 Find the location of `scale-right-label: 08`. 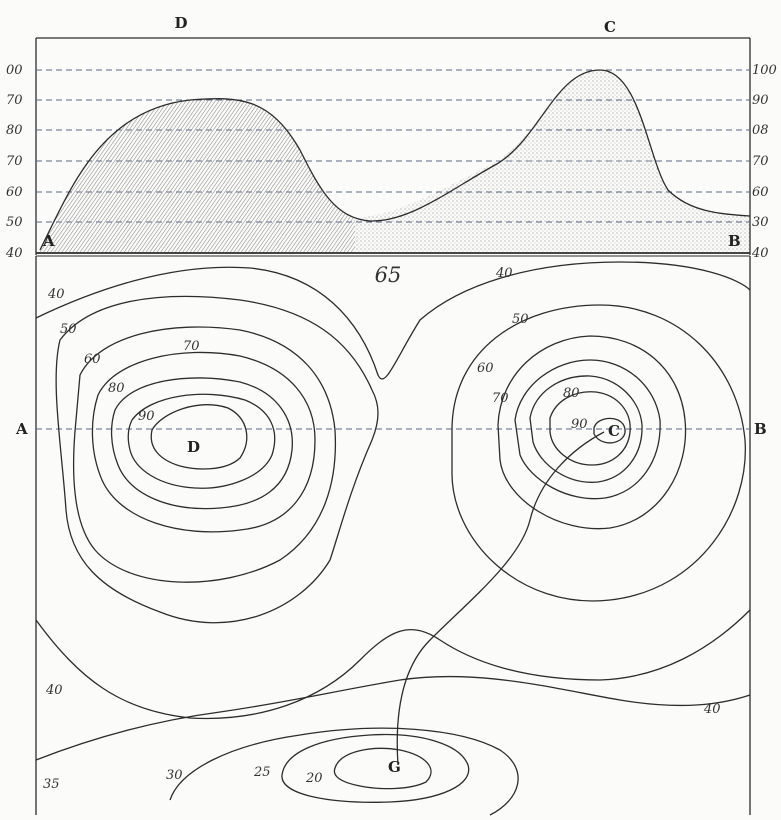

scale-right-label: 08 is located at coordinates (760, 130).